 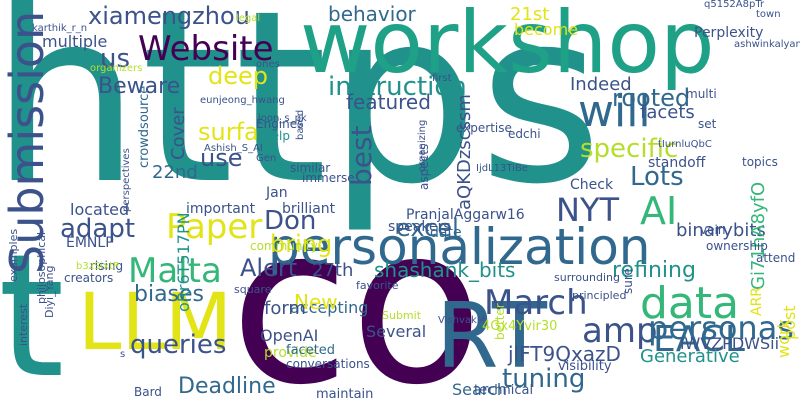 What do you see at coordinates (620, 331) in the screenshot?
I see `word: amp` at bounding box center [620, 331].